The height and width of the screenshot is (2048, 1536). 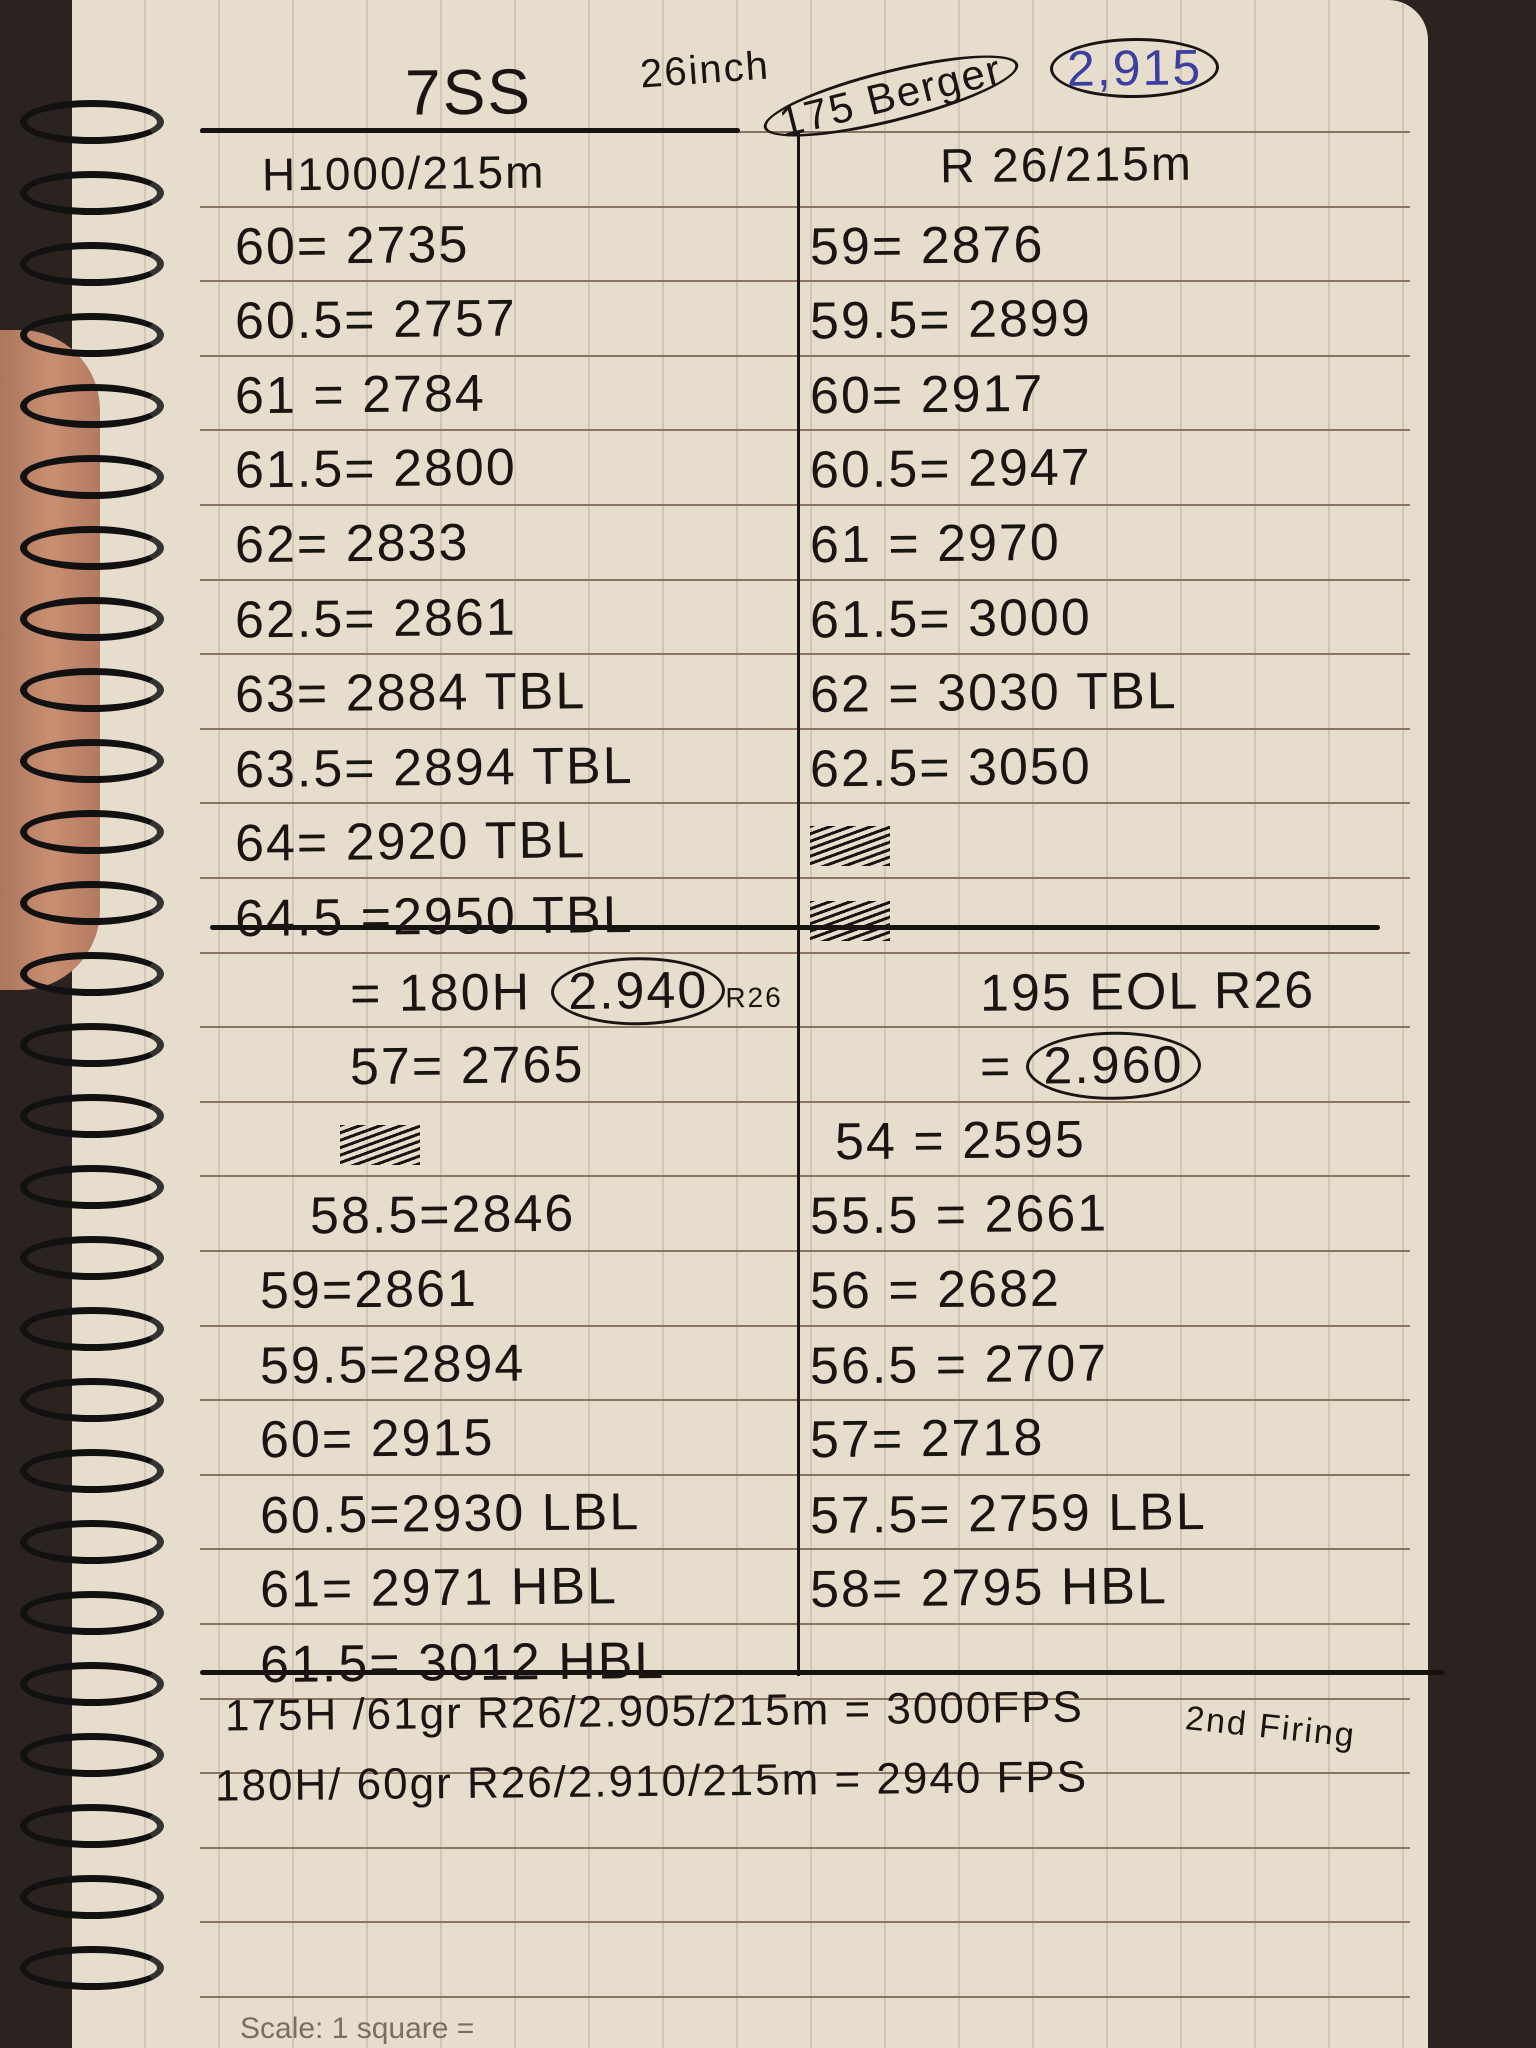 What do you see at coordinates (375, 469) in the screenshot?
I see `load-entry: 61.5= 2800` at bounding box center [375, 469].